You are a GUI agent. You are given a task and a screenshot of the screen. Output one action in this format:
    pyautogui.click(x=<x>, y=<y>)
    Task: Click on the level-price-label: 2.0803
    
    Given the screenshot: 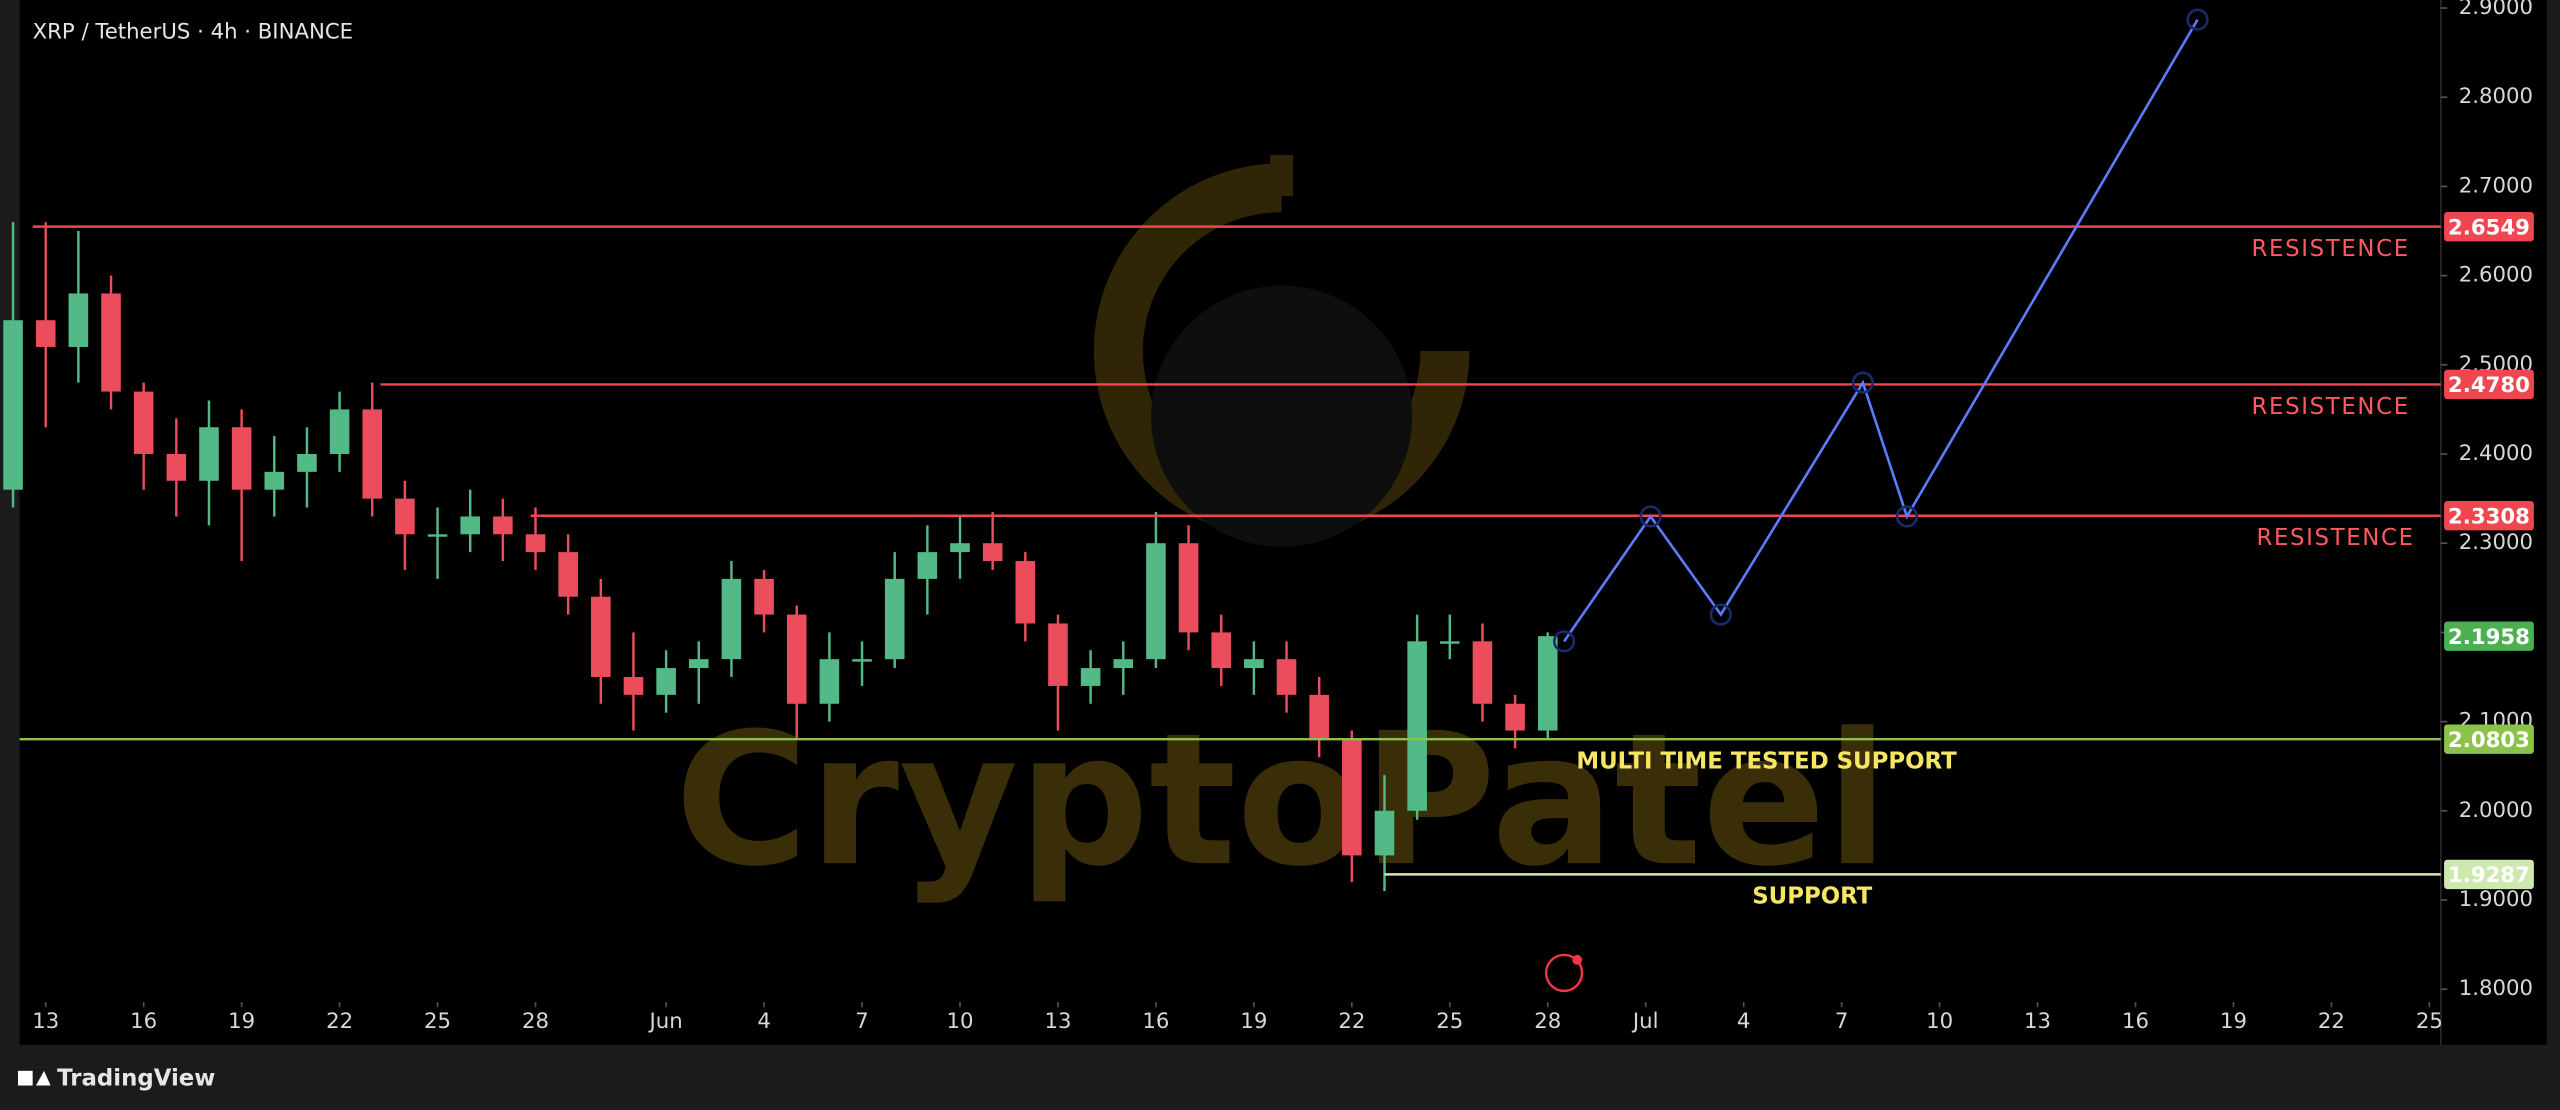 What is the action you would take?
    pyautogui.click(x=2489, y=740)
    